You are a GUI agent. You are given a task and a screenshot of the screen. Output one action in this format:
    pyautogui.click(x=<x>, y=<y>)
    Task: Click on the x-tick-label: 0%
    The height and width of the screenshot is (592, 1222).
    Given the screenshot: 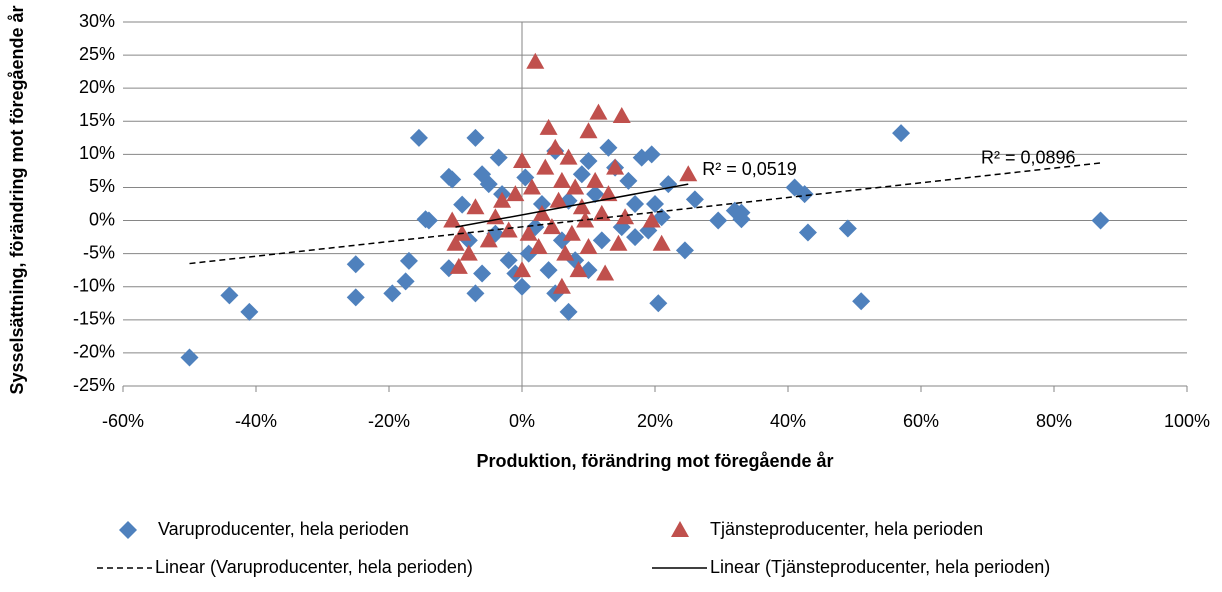 What is the action you would take?
    pyautogui.click(x=522, y=421)
    